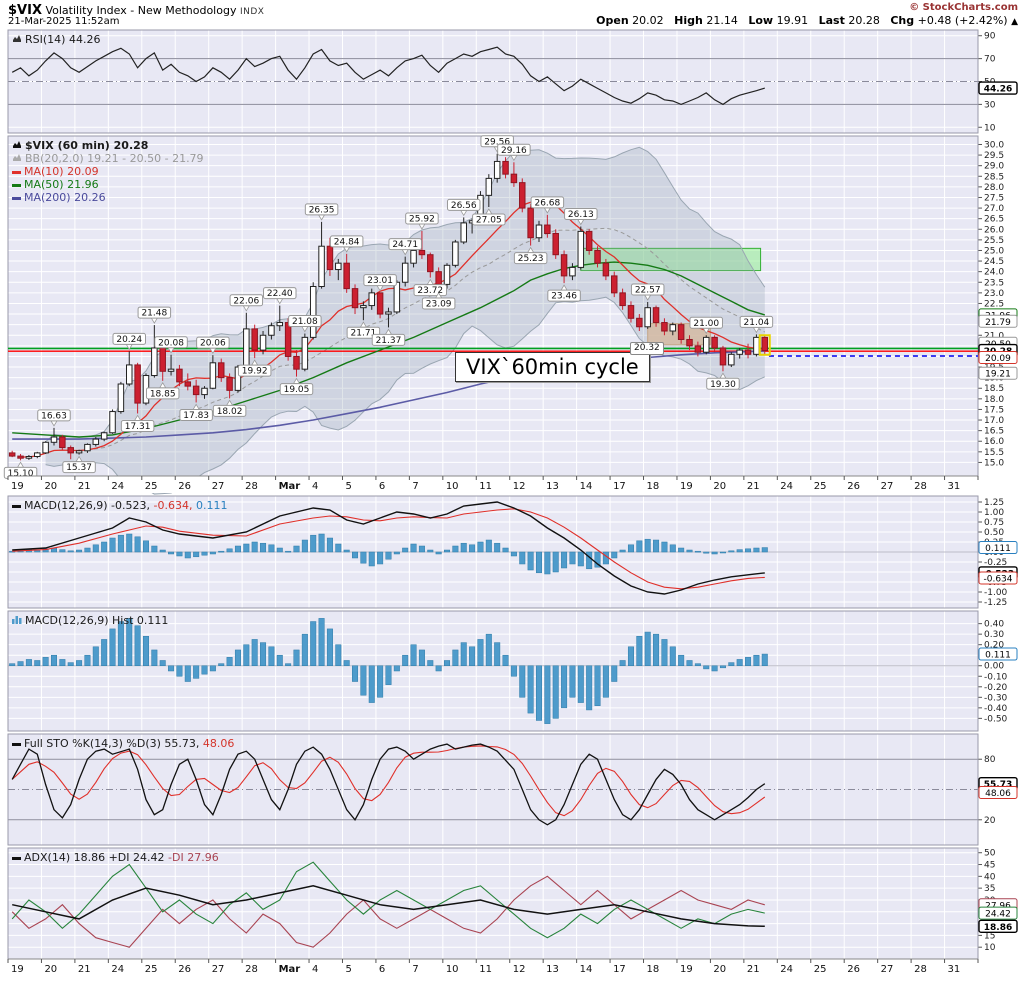 This screenshot has width=1024, height=983. What do you see at coordinates (994, 220) in the screenshot?
I see `svg-text: 26.5` at bounding box center [994, 220].